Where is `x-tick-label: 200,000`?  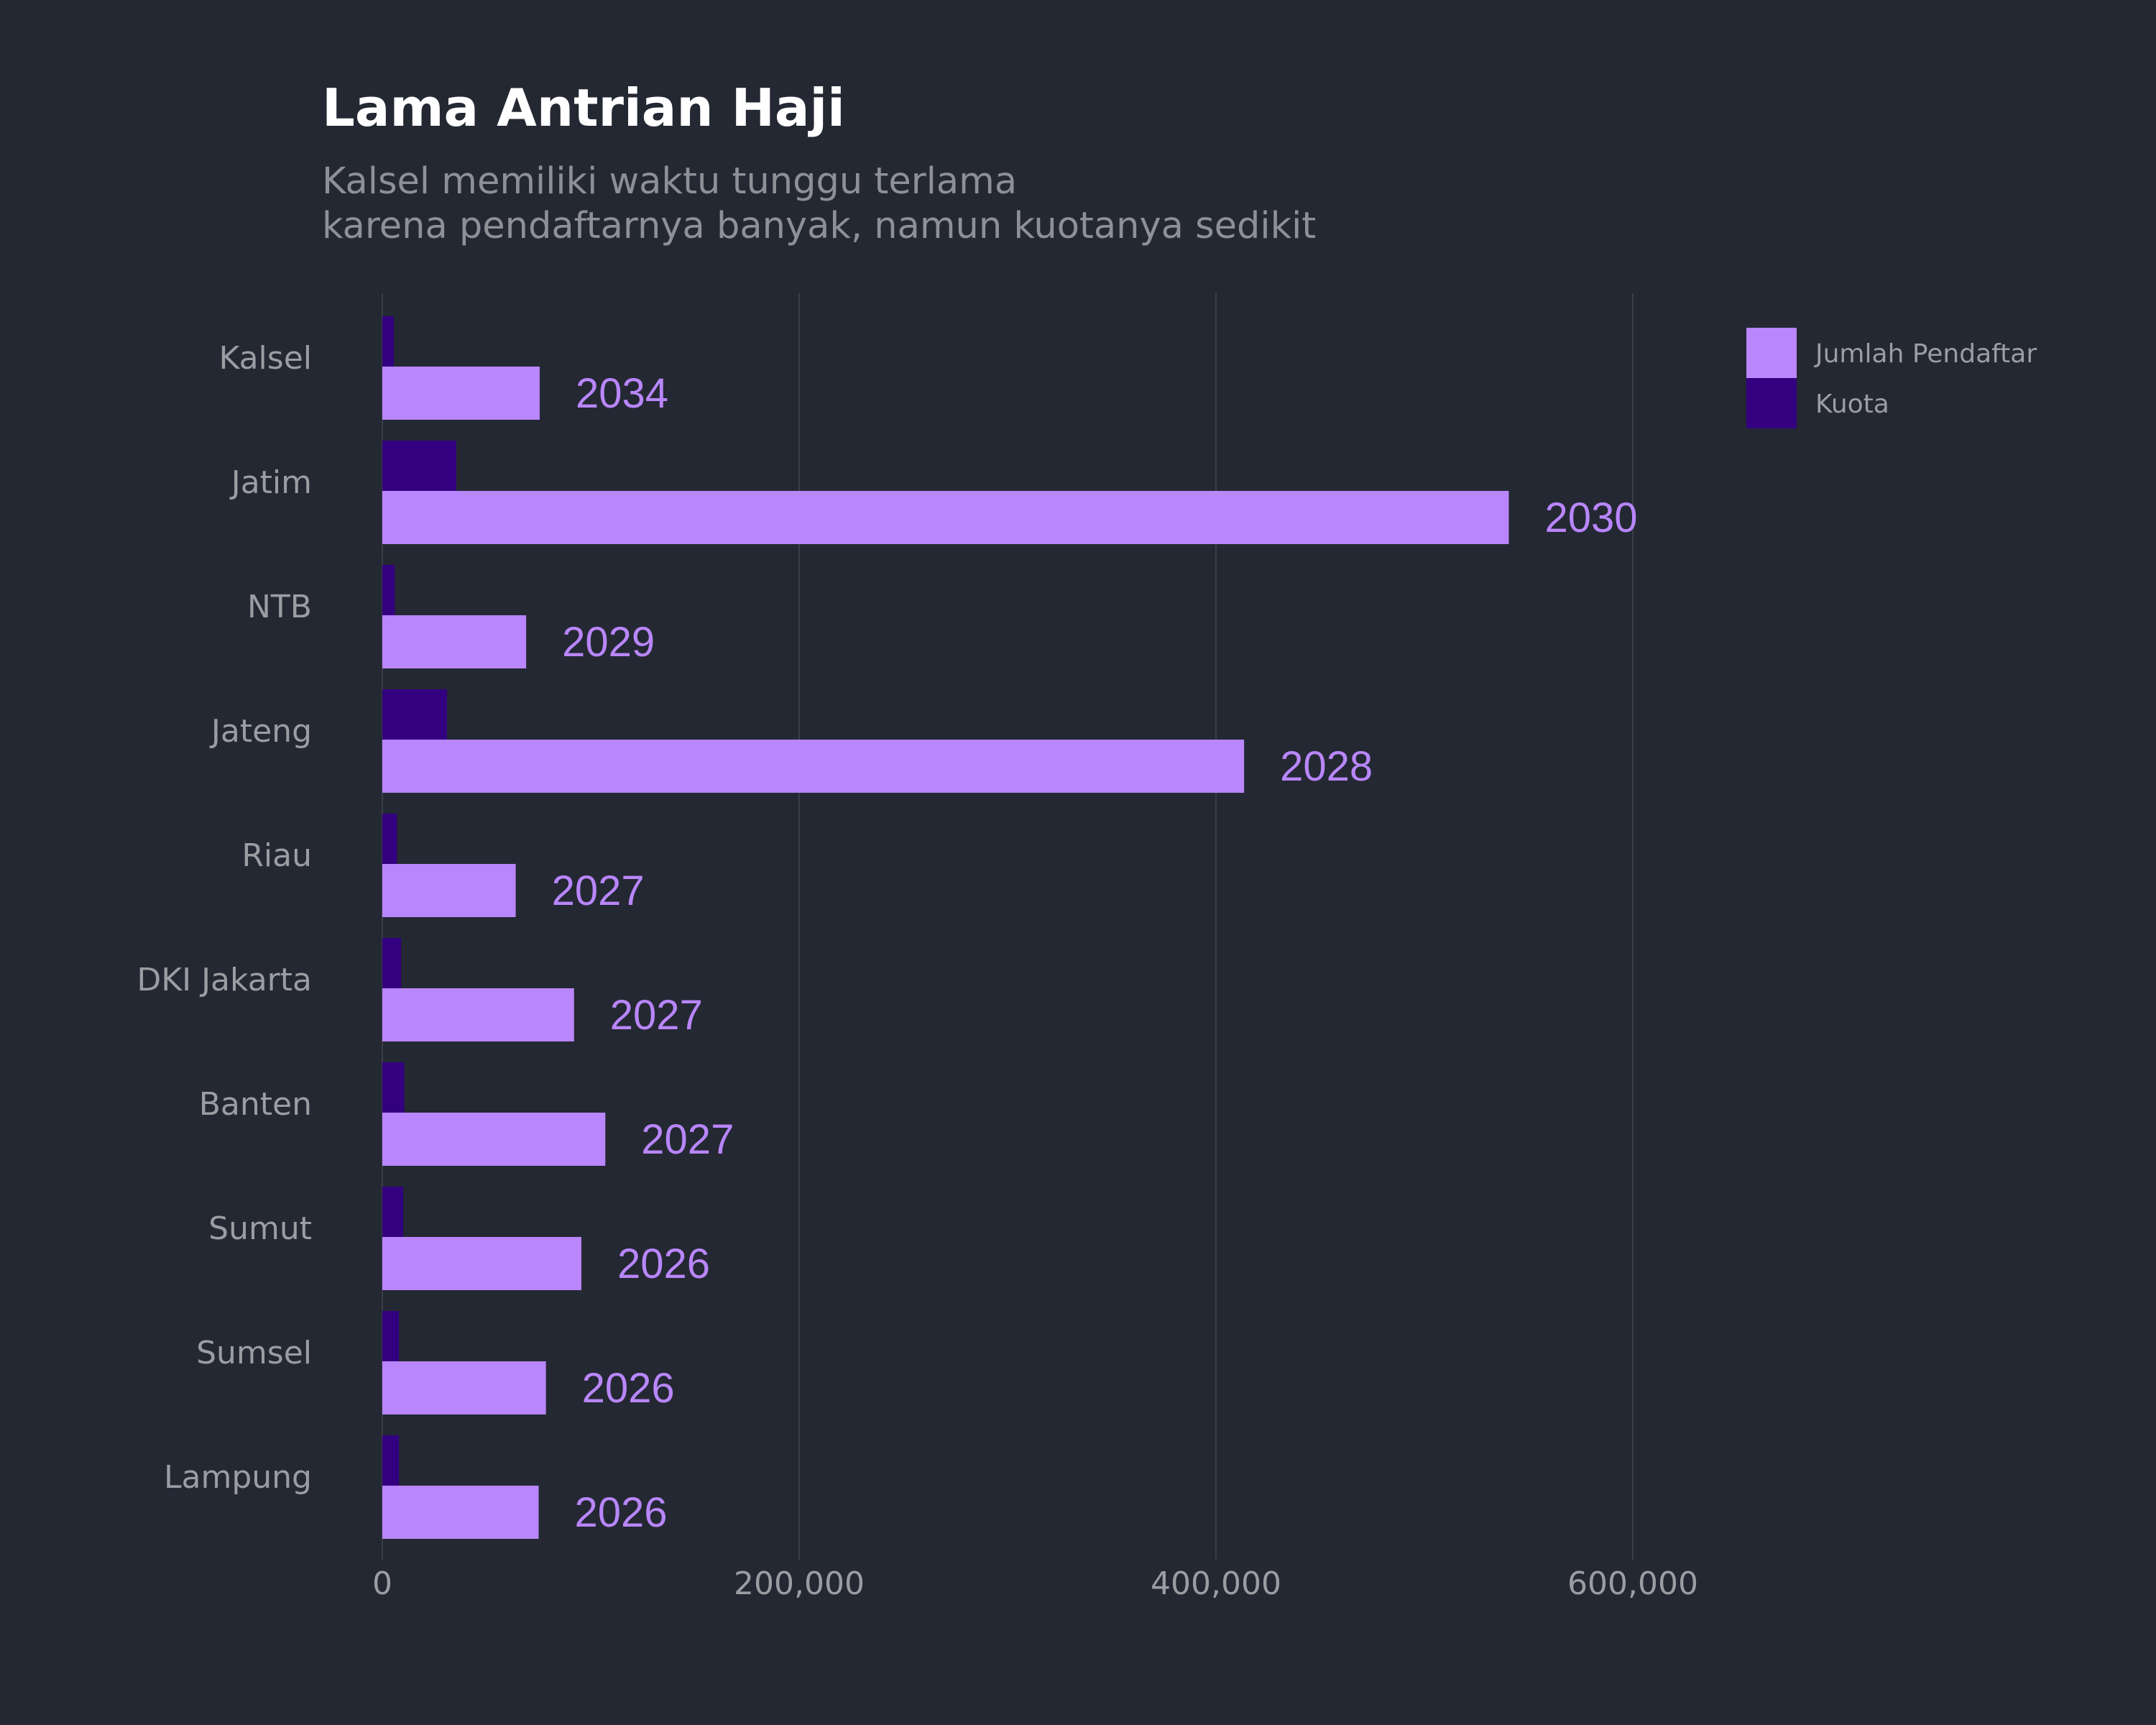
x-tick-label: 200,000 is located at coordinates (799, 1583).